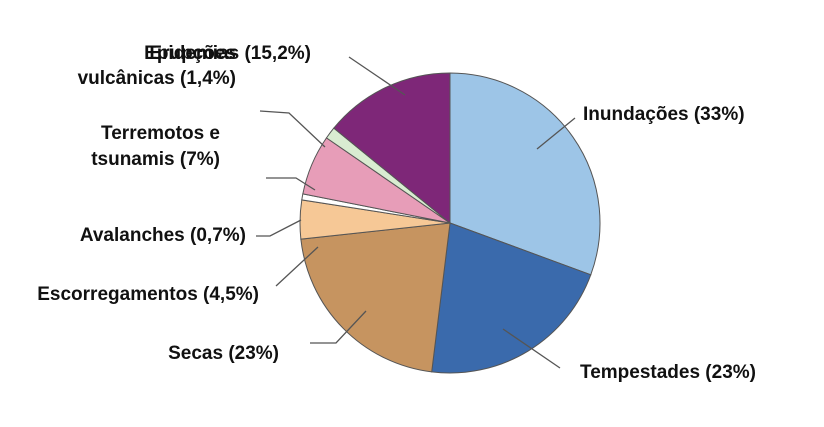  I want to click on slice-label-1-line-0: Tempestades (23%), so click(668, 372).